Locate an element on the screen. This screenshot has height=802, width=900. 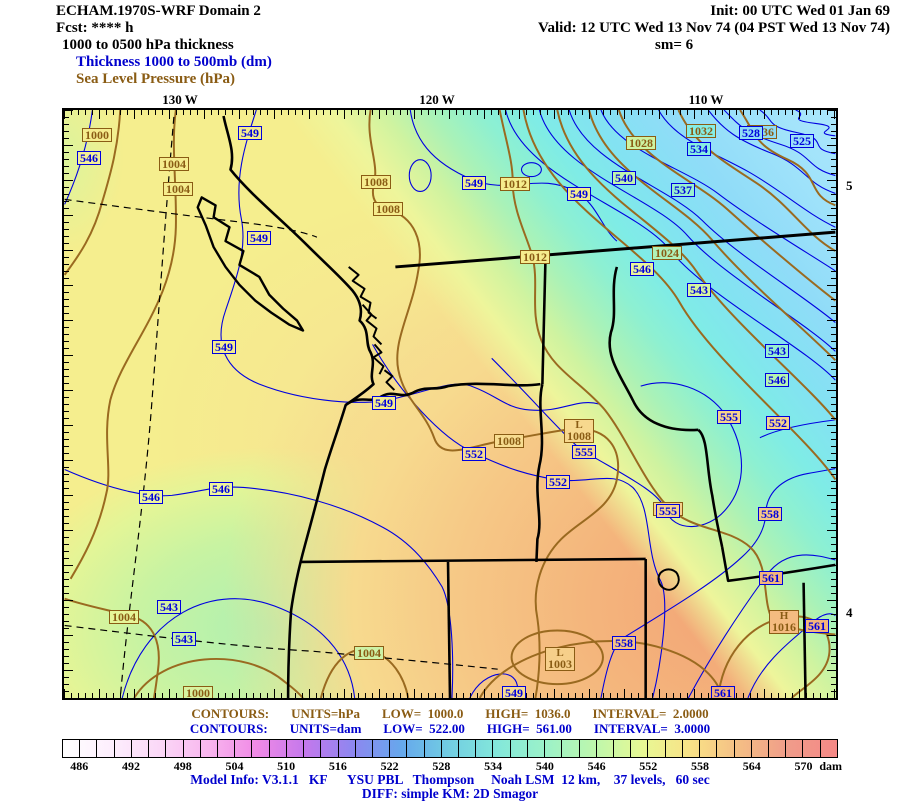
colorbar-tick: 498 is located at coordinates (182, 766).